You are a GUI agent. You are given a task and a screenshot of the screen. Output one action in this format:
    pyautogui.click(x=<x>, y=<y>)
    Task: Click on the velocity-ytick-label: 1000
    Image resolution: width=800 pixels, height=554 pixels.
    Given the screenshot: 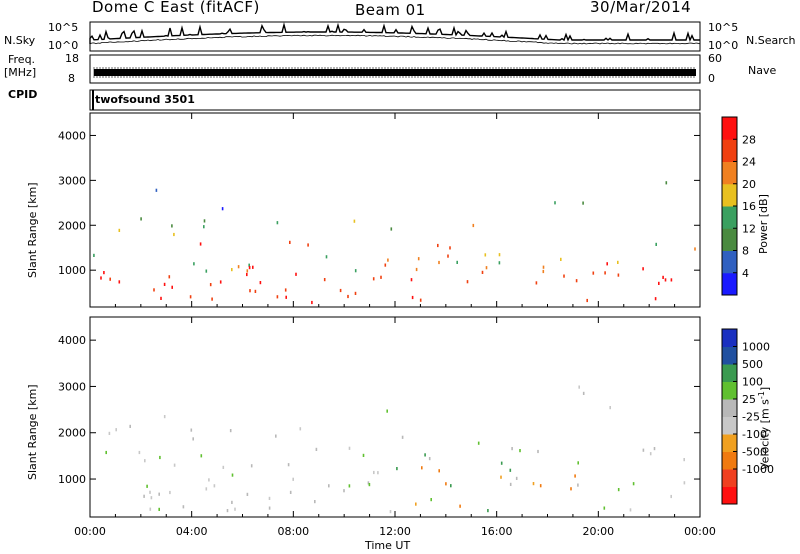 What is the action you would take?
    pyautogui.click(x=72, y=479)
    